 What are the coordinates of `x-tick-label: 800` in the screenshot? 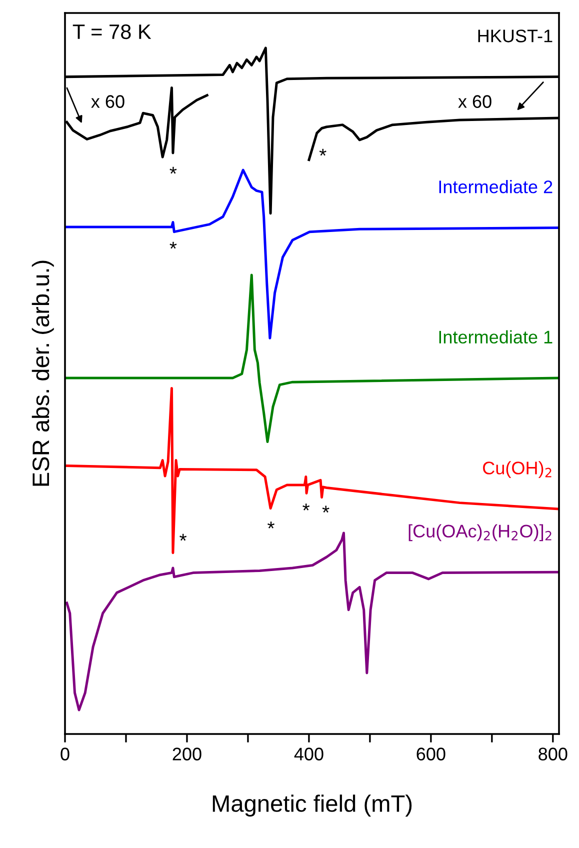 It's located at (553, 754).